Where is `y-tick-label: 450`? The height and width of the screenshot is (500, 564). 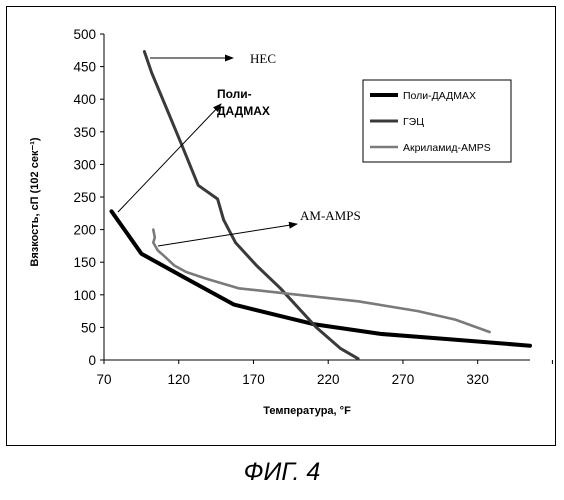 y-tick-label: 450 is located at coordinates (84, 67).